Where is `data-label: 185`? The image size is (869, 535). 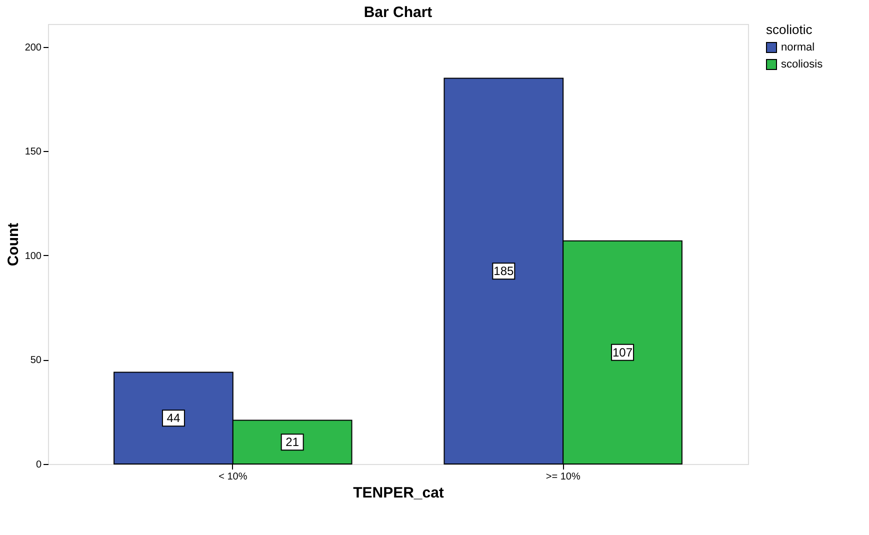
data-label: 185 is located at coordinates (504, 271).